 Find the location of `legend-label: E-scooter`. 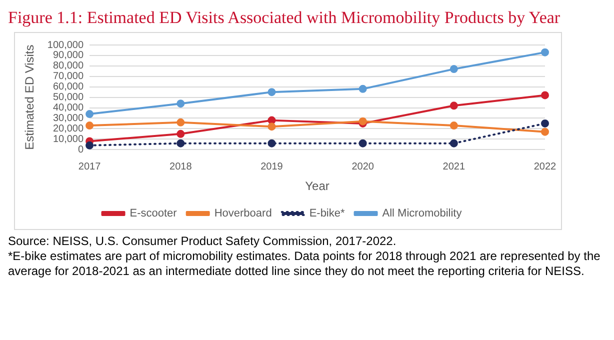

legend-label: E-scooter is located at coordinates (154, 214).